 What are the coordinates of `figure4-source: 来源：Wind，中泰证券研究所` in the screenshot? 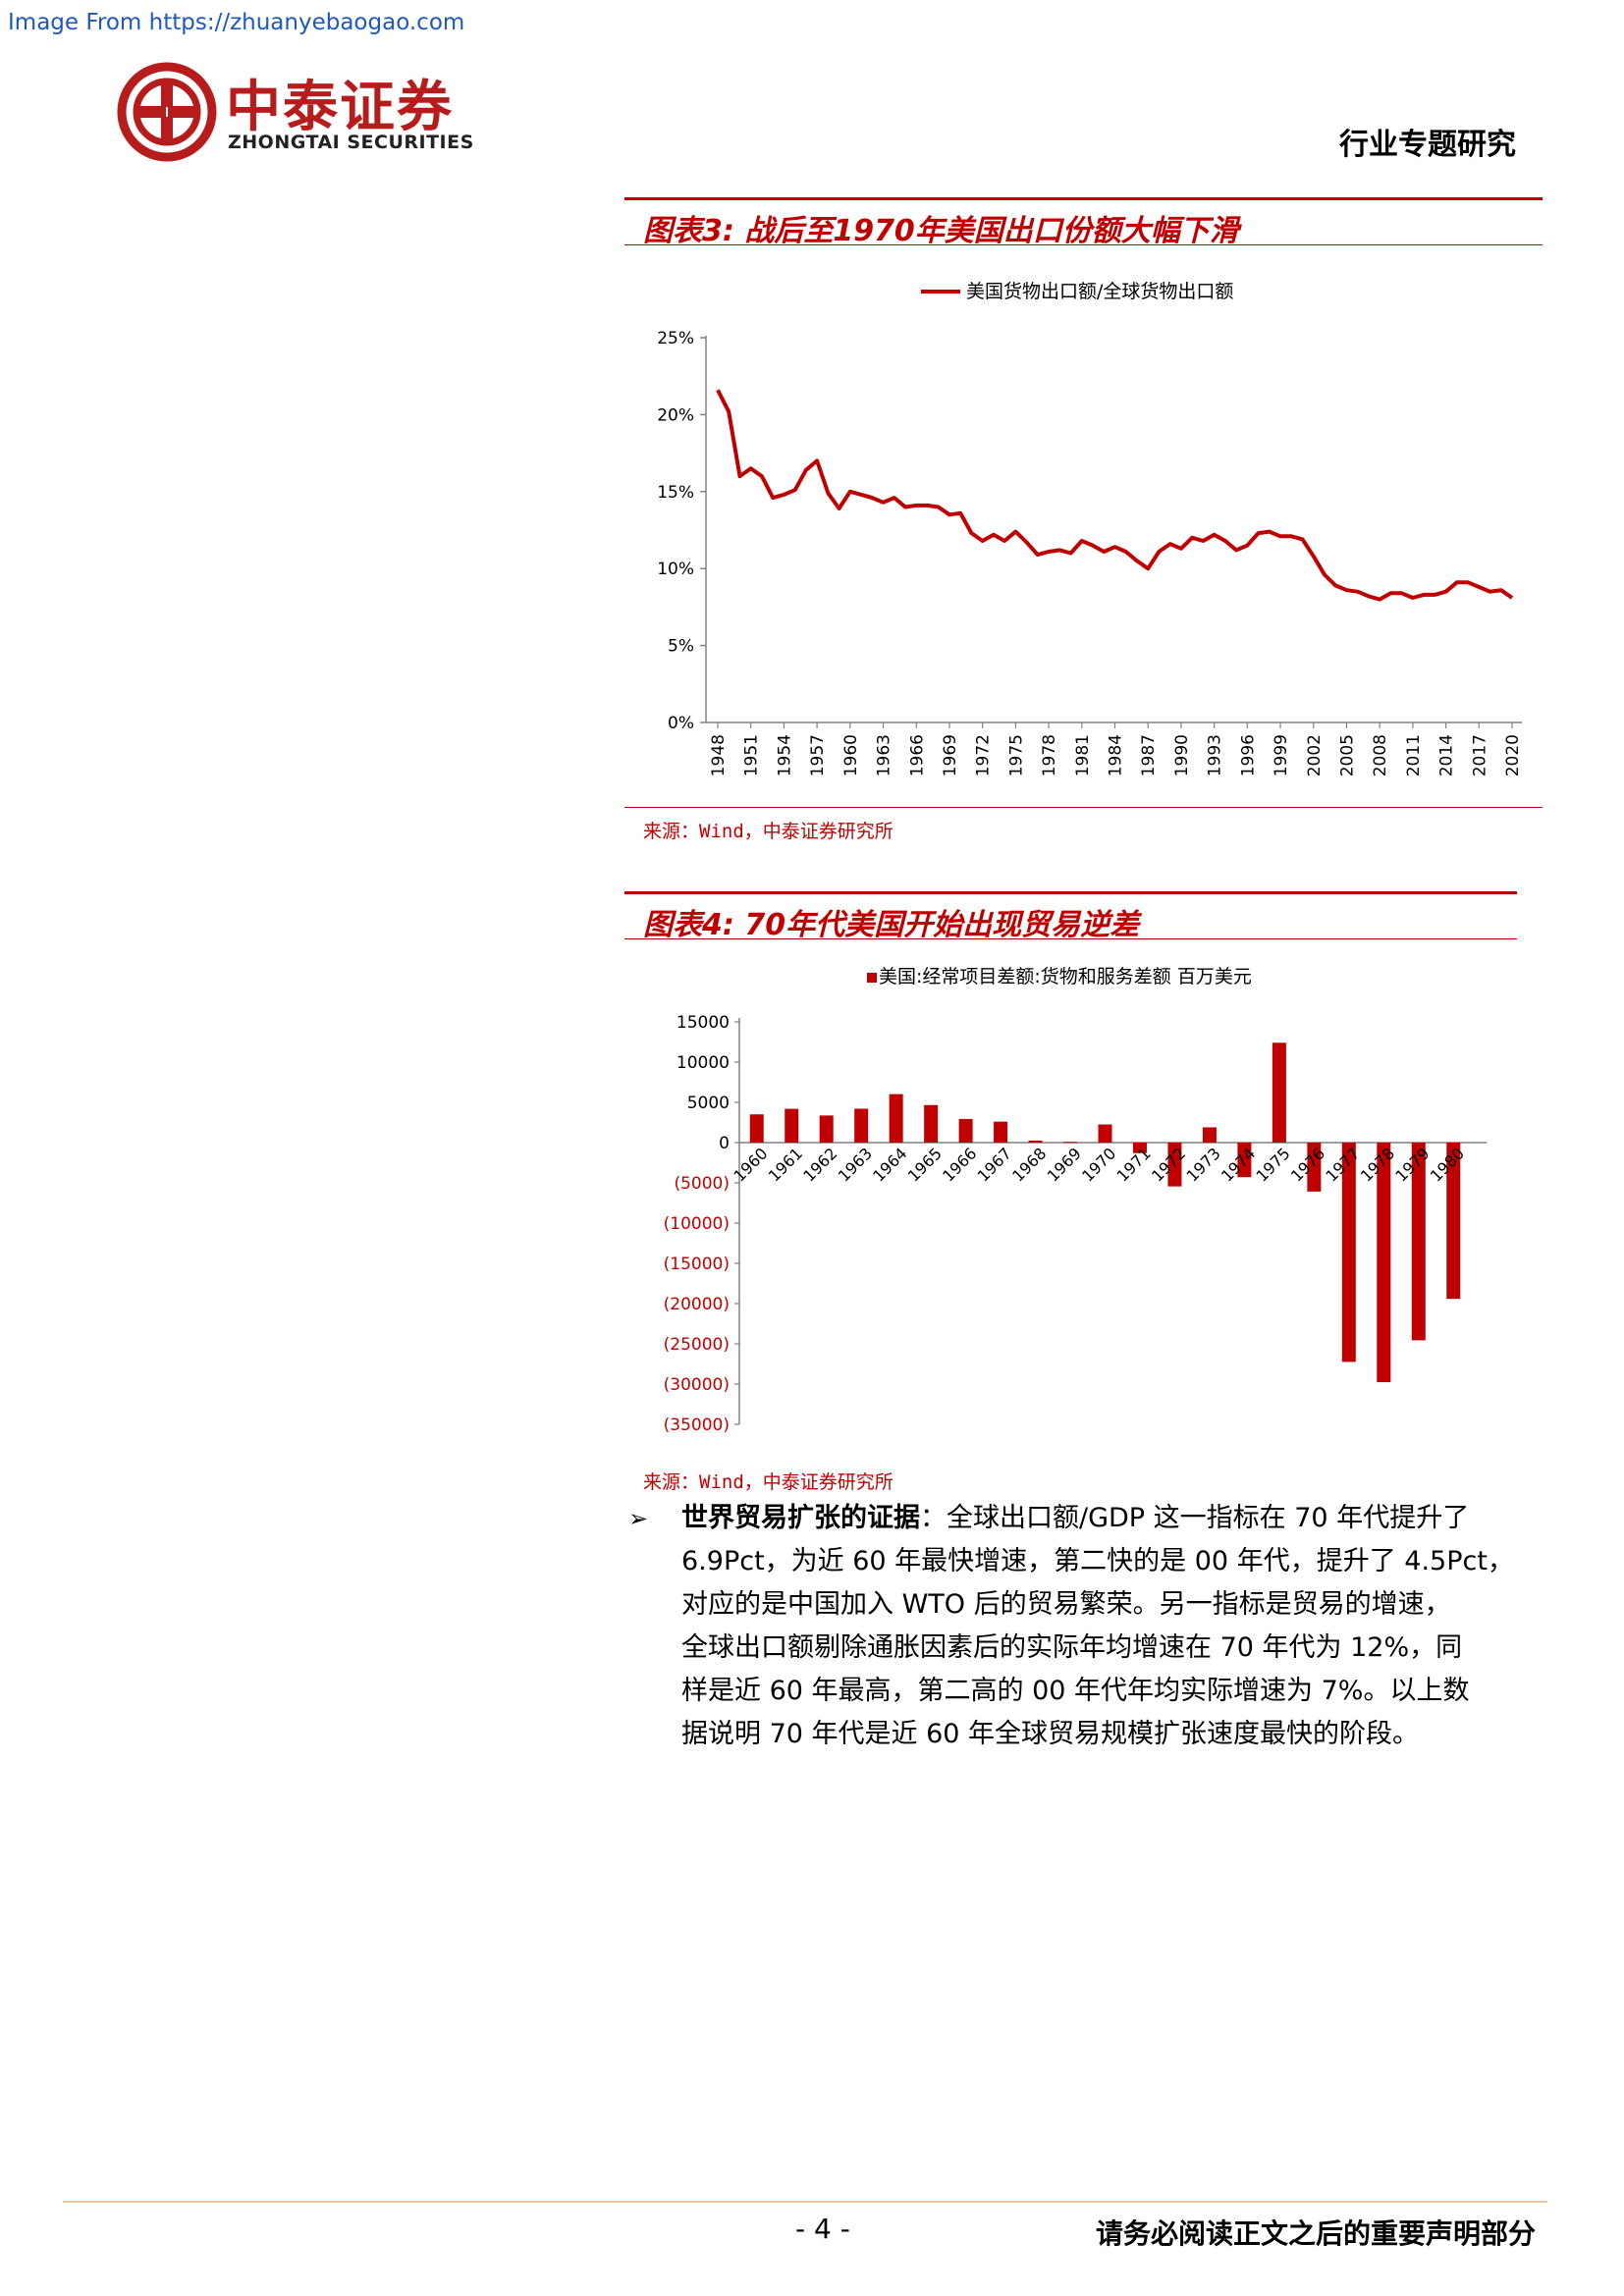 It's located at (768, 1482).